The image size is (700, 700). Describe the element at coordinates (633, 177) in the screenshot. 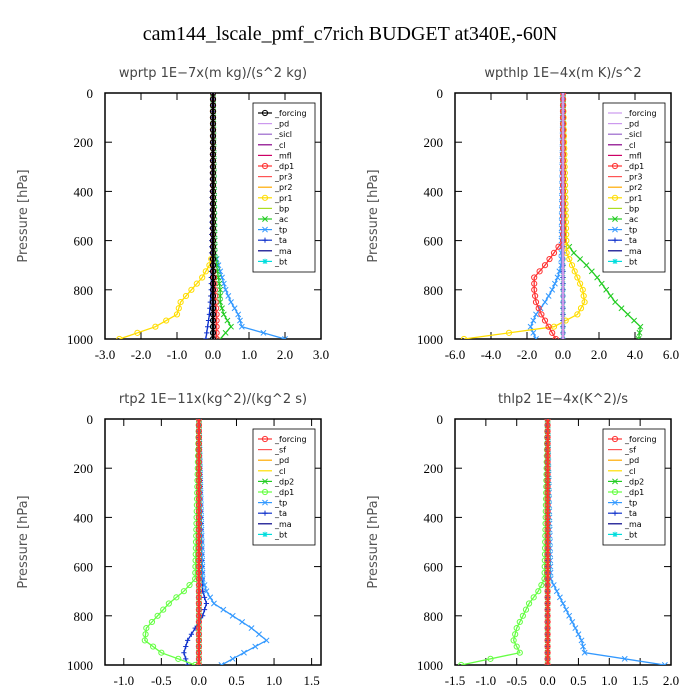

I see `legend-entry: _pr3` at that location.